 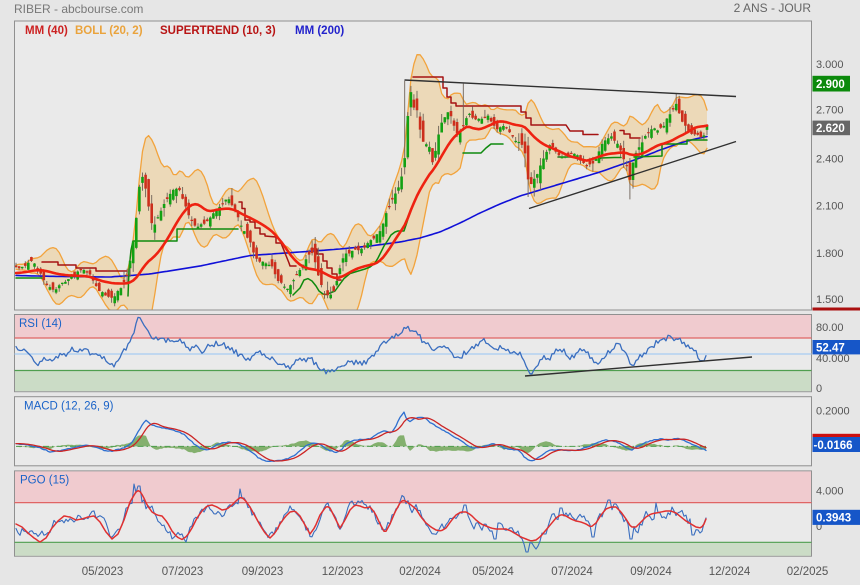 I want to click on svg-text: -0.0166, so click(x=833, y=446).